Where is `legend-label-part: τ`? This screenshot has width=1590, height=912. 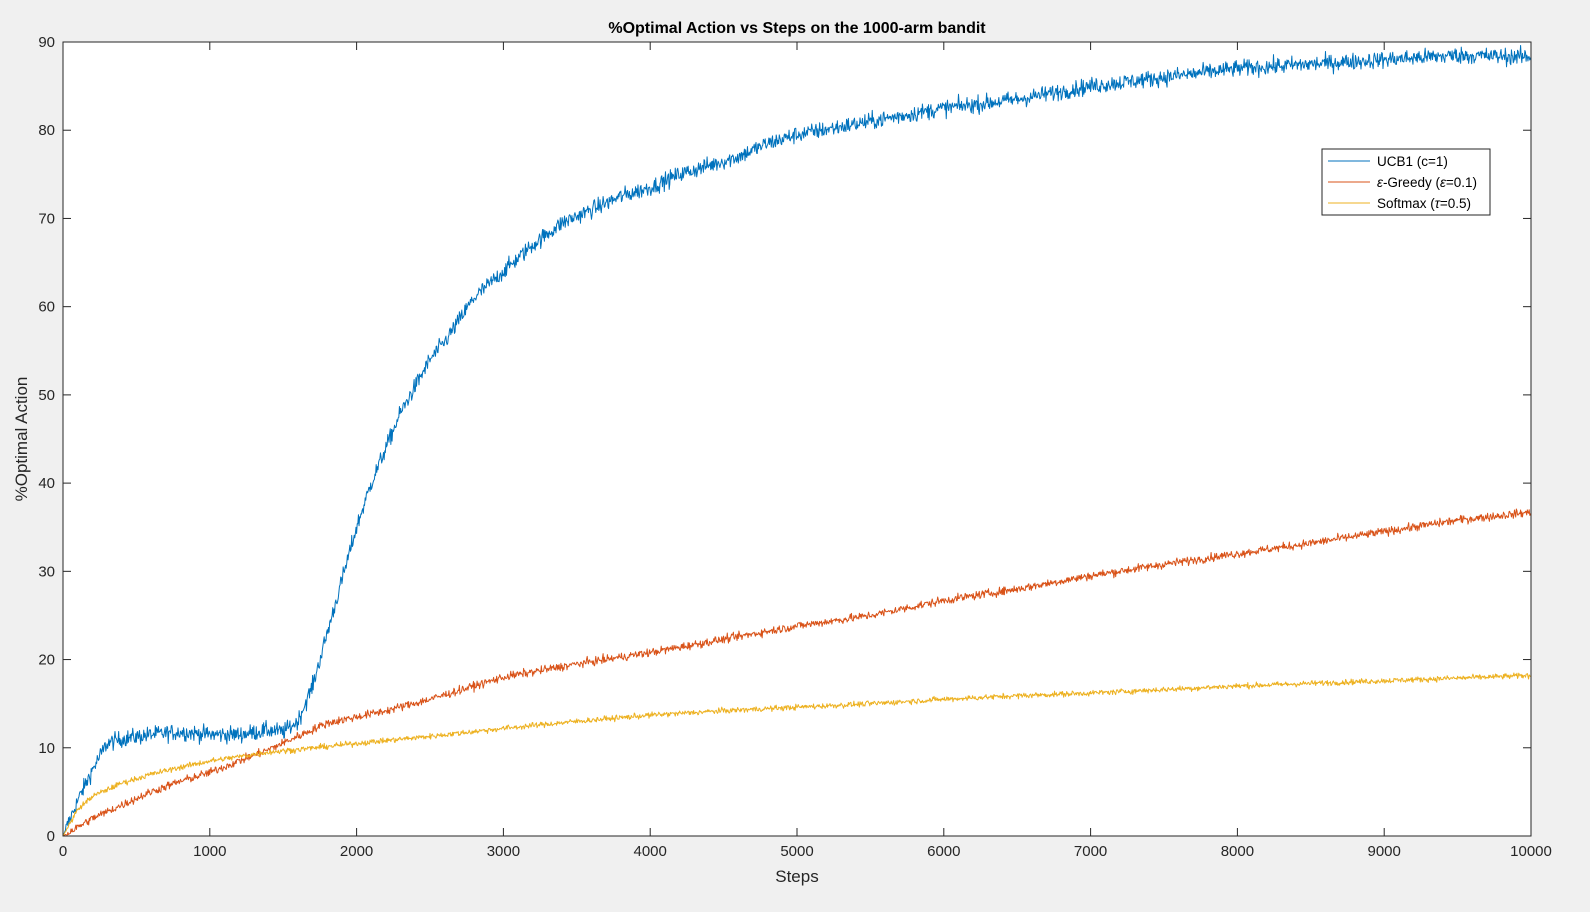
legend-label-part: τ is located at coordinates (1438, 203).